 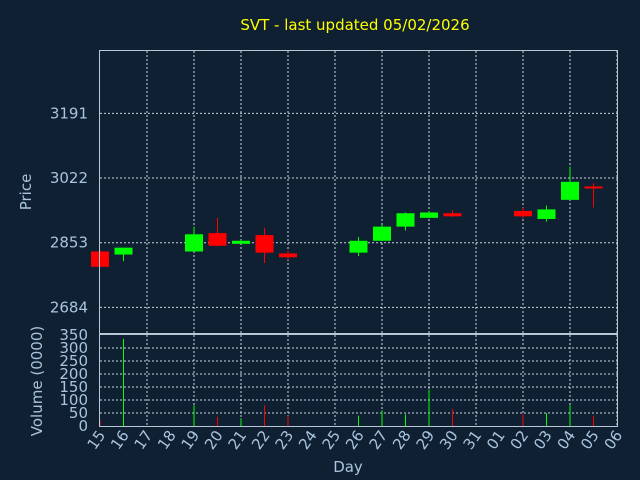 What do you see at coordinates (426, 440) in the screenshot?
I see `x-tick-label: 29` at bounding box center [426, 440].